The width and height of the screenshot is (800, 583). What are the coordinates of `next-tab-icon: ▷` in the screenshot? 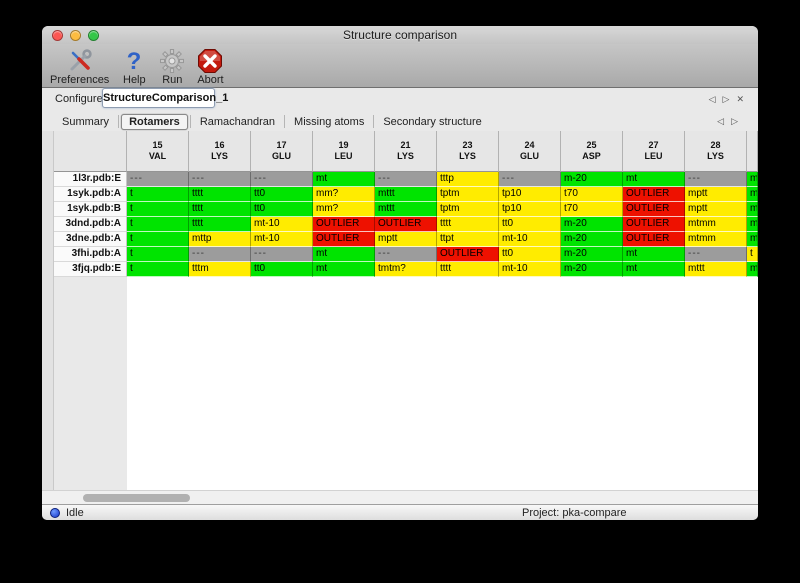 It's located at (734, 121).